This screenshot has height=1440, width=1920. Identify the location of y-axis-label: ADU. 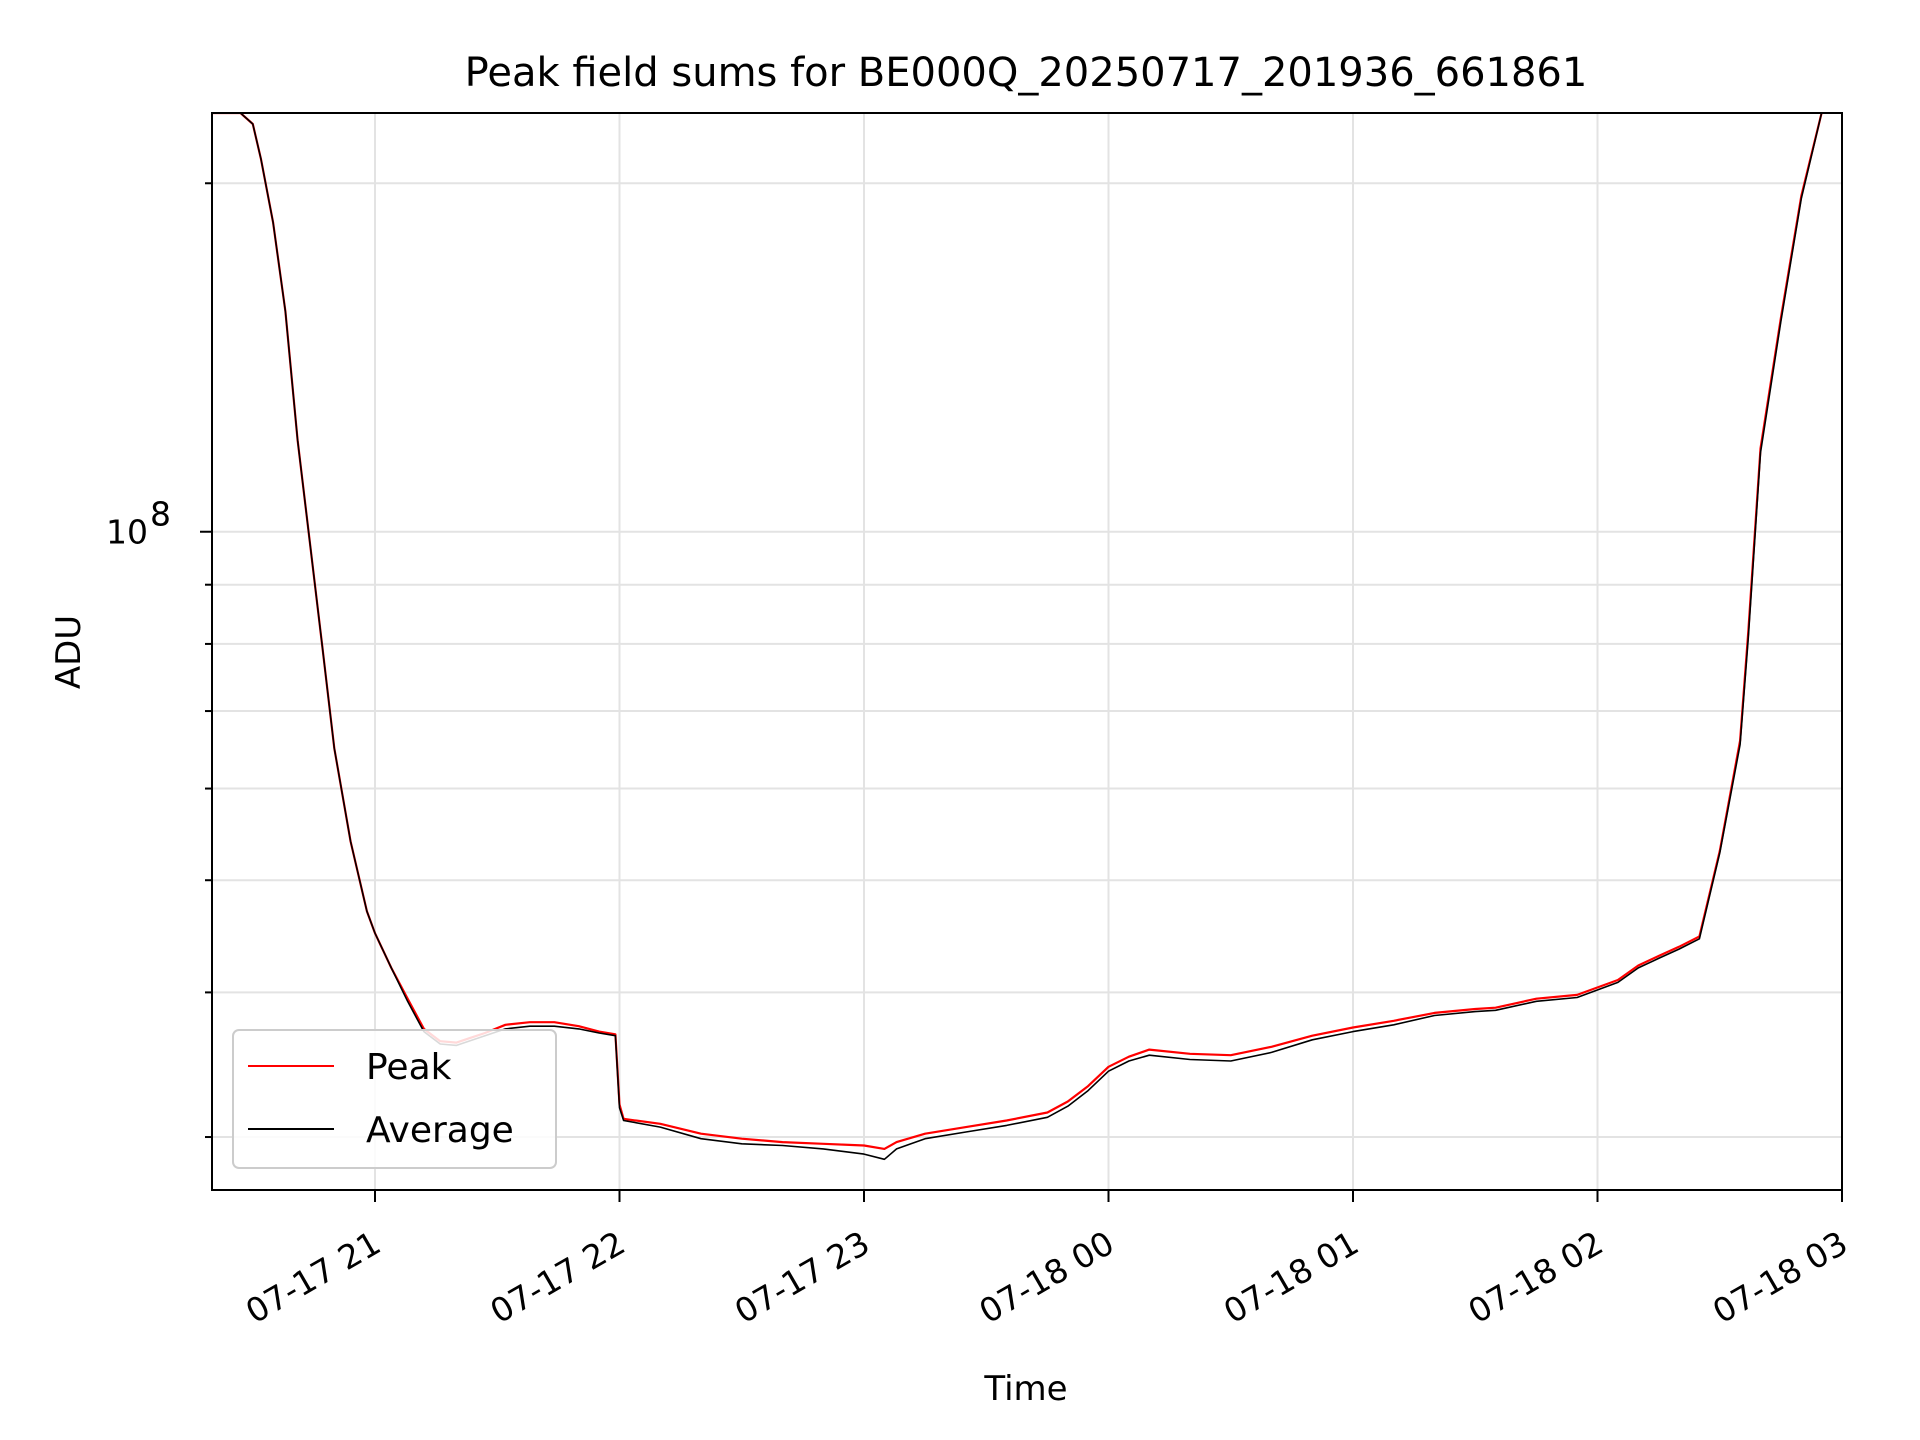
(69, 652).